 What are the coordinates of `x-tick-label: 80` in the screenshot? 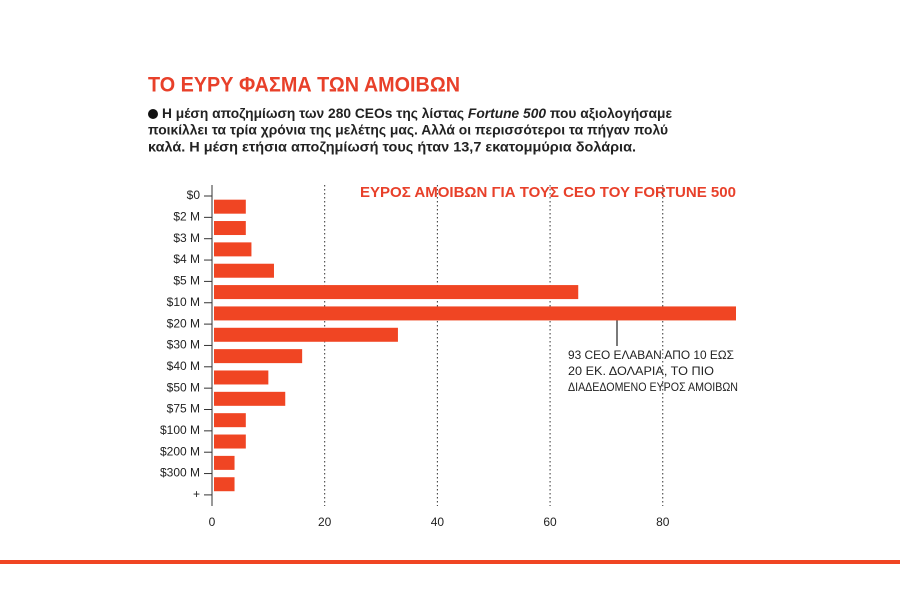 It's located at (663, 522).